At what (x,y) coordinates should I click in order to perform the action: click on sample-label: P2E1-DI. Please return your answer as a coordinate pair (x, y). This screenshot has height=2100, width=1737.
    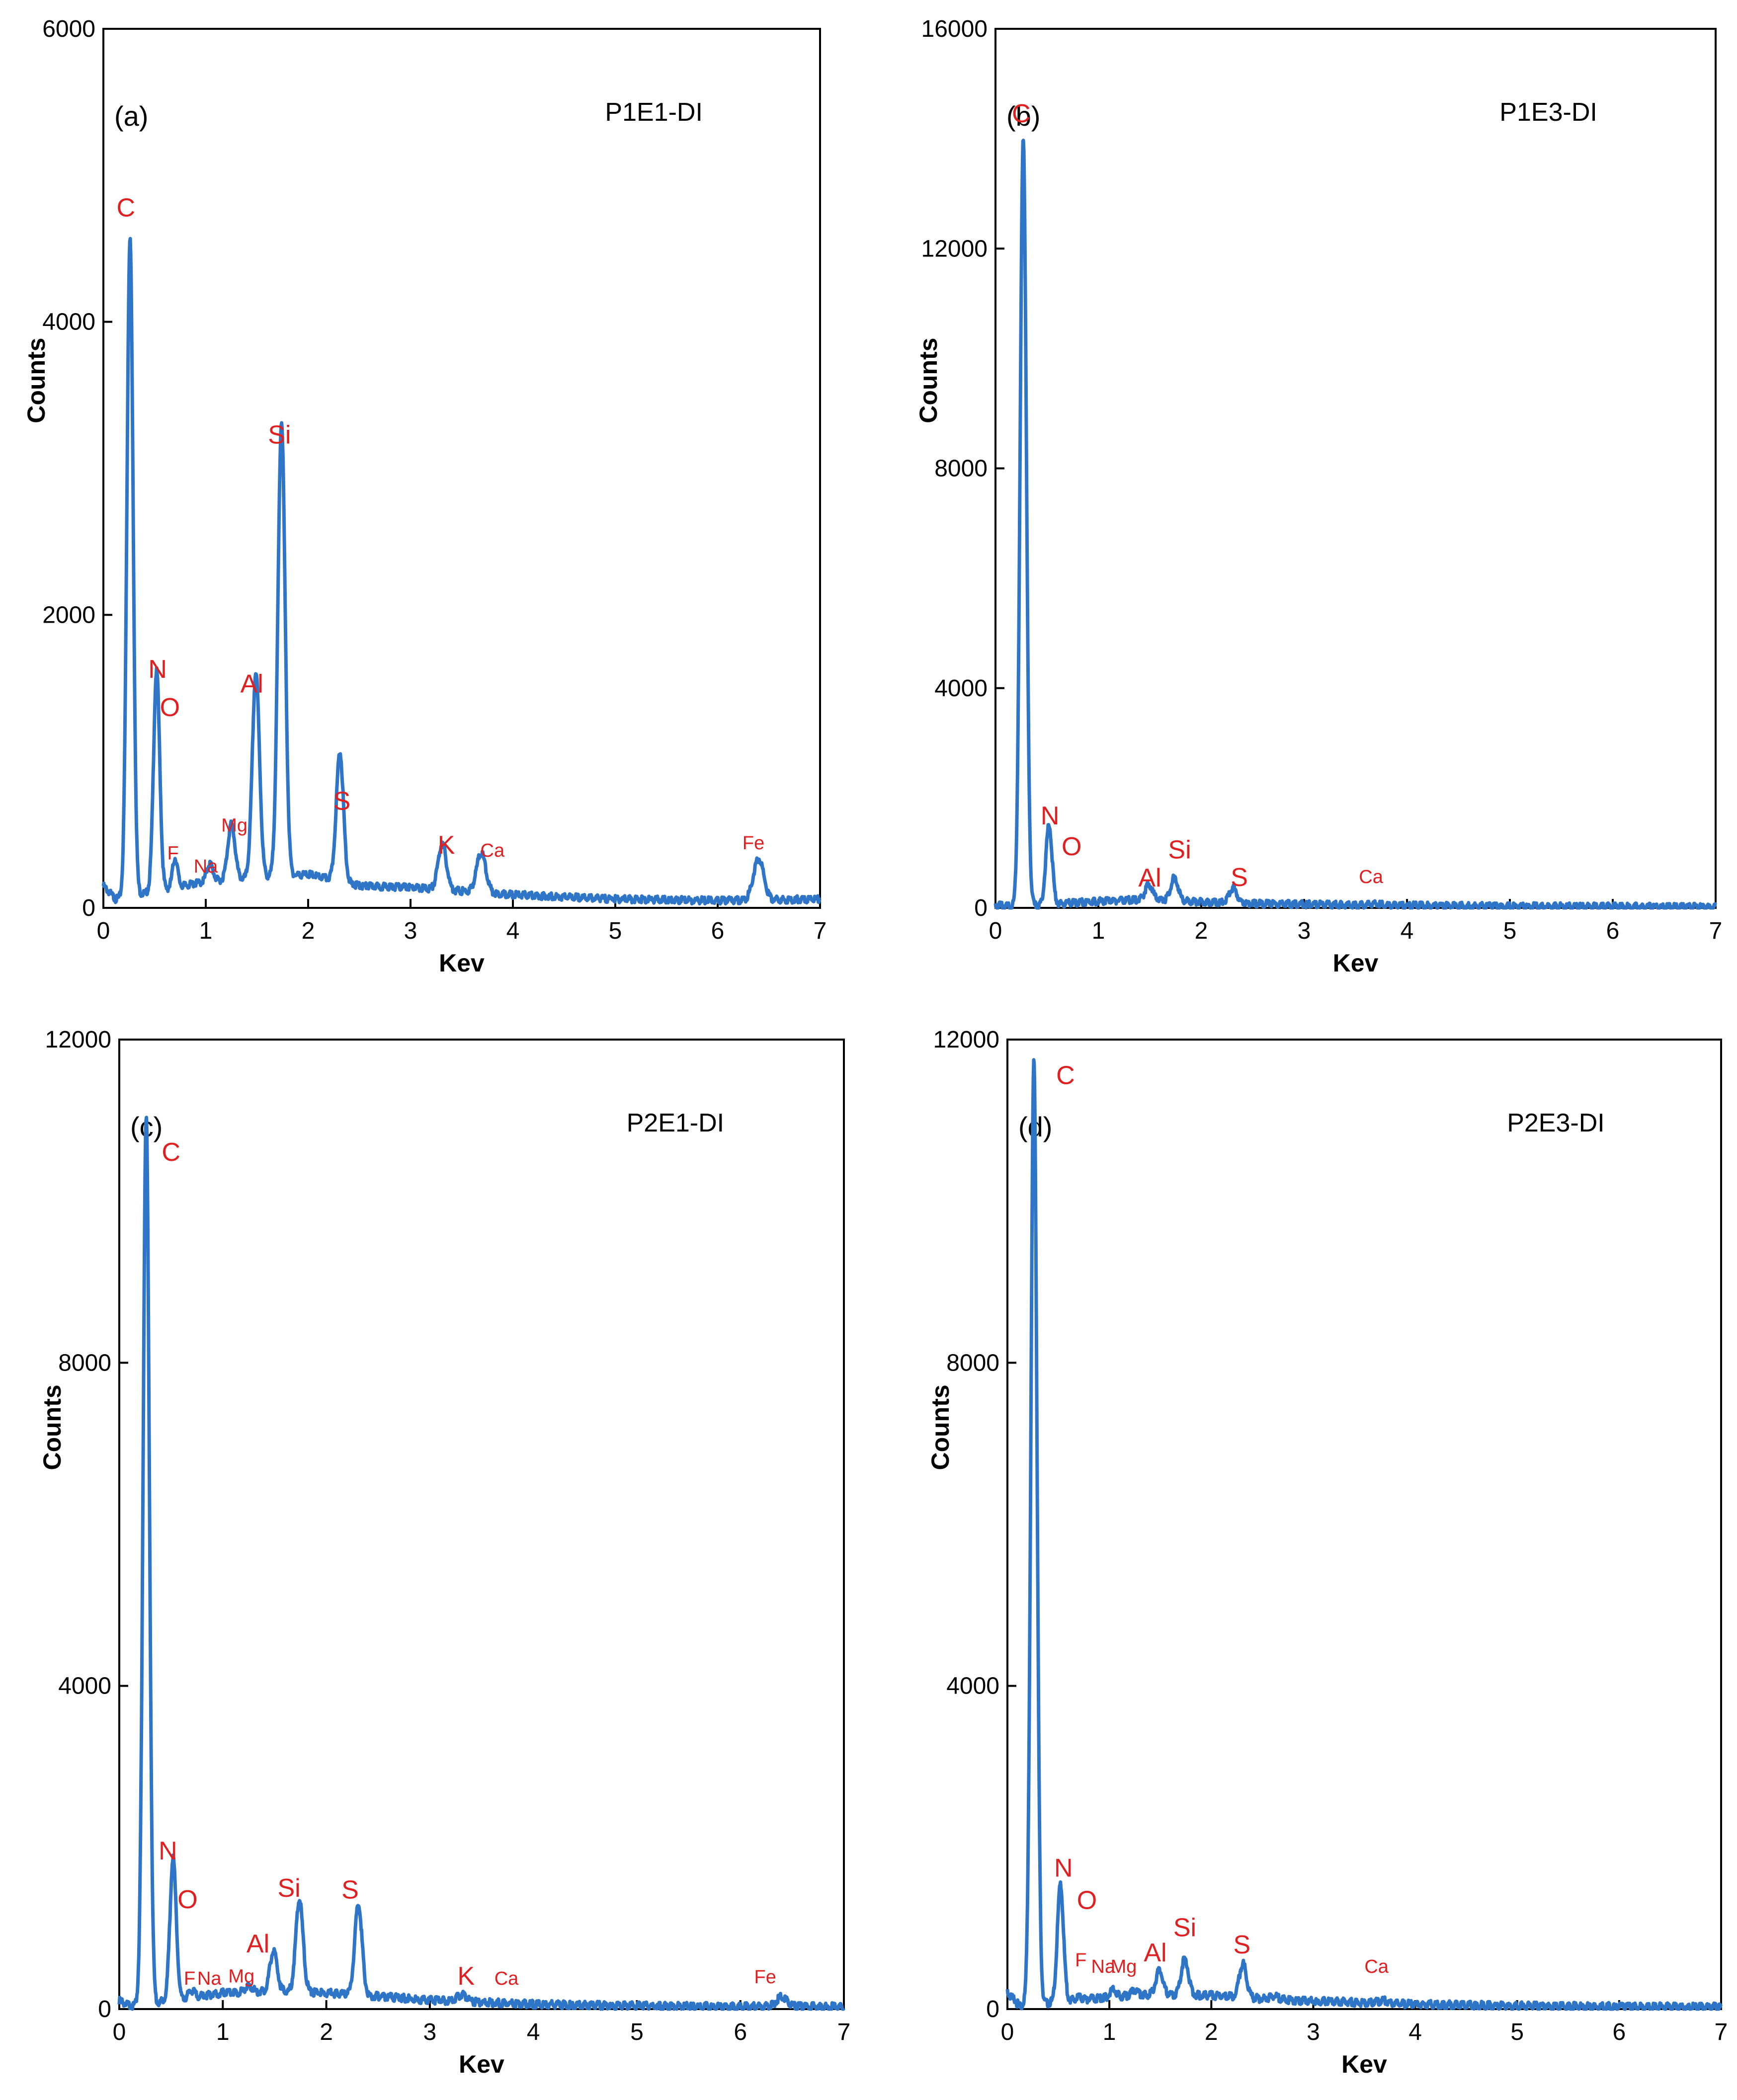
    Looking at the image, I should click on (676, 1123).